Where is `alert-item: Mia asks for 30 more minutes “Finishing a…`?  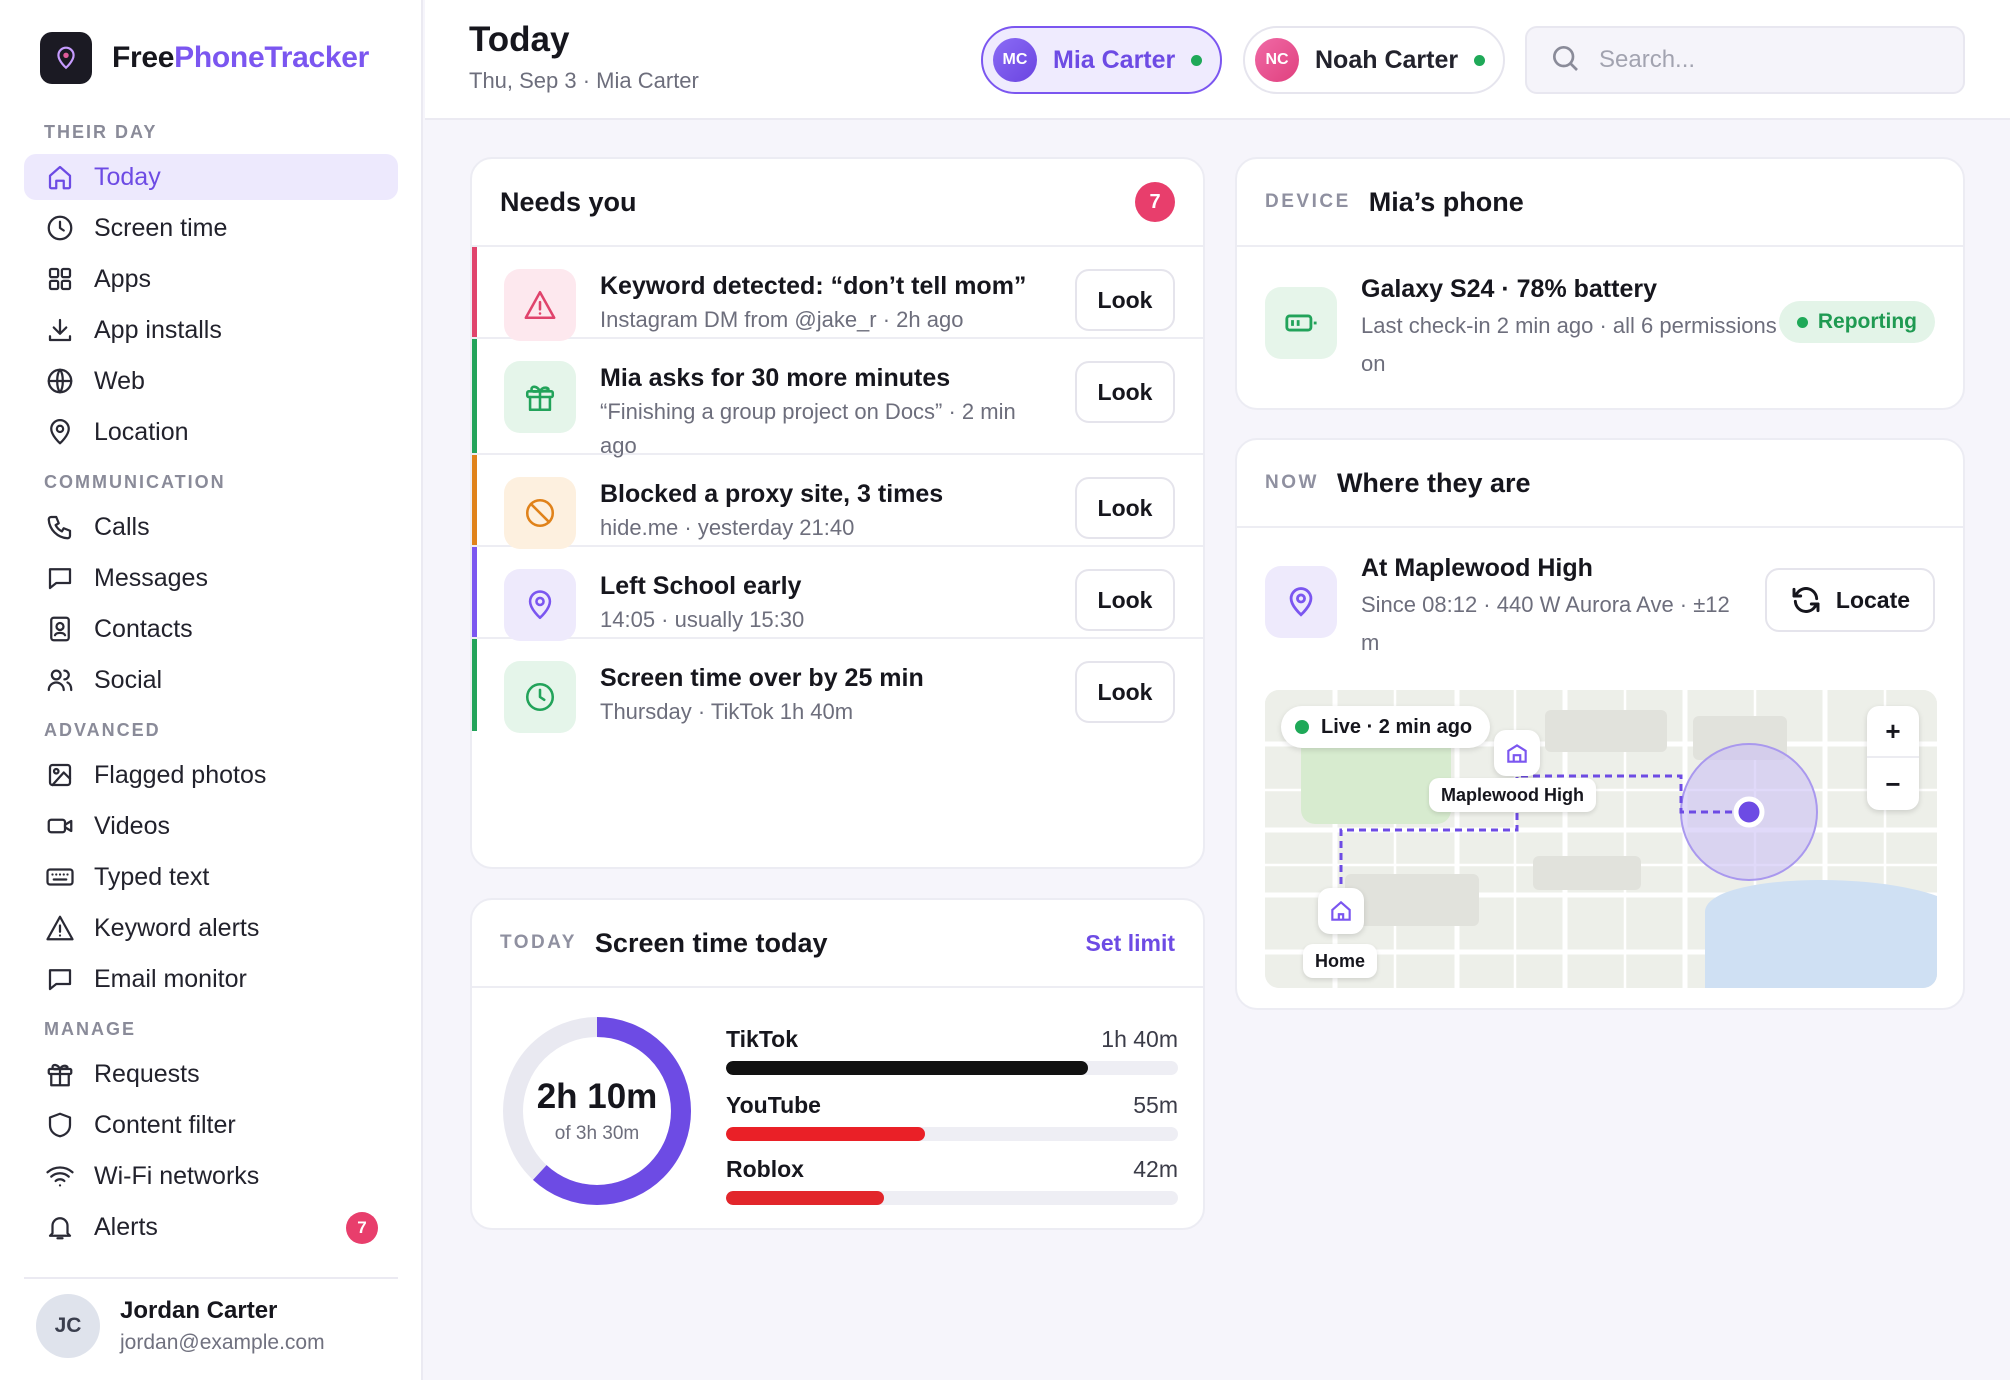
alert-item: Mia asks for 30 more minutes “Finishing a… is located at coordinates (837, 398).